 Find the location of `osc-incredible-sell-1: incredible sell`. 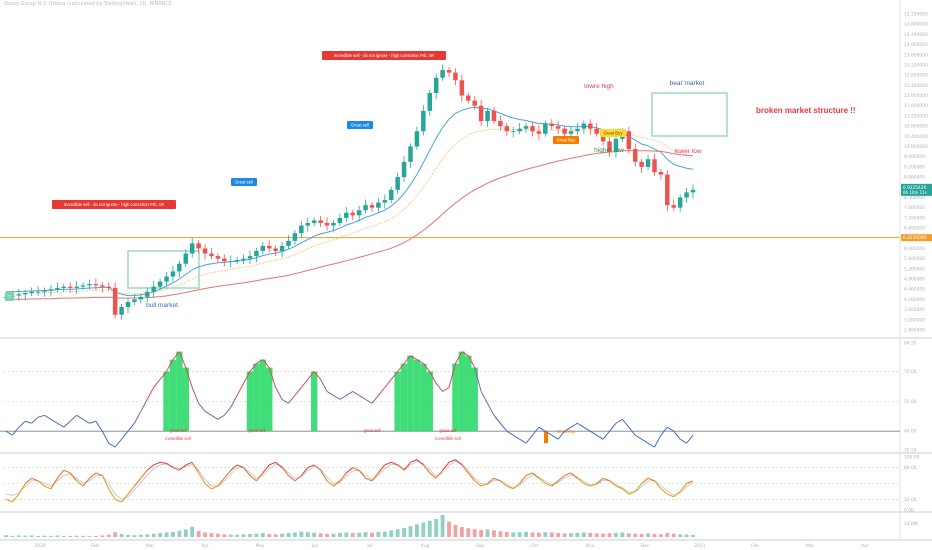

osc-incredible-sell-1: incredible sell is located at coordinates (177, 438).